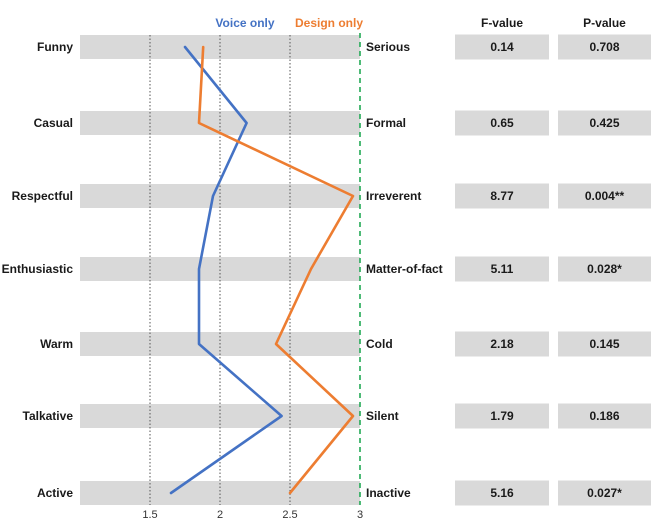 Image resolution: width=660 pixels, height=529 pixels. I want to click on right-label: Silent, so click(382, 416).